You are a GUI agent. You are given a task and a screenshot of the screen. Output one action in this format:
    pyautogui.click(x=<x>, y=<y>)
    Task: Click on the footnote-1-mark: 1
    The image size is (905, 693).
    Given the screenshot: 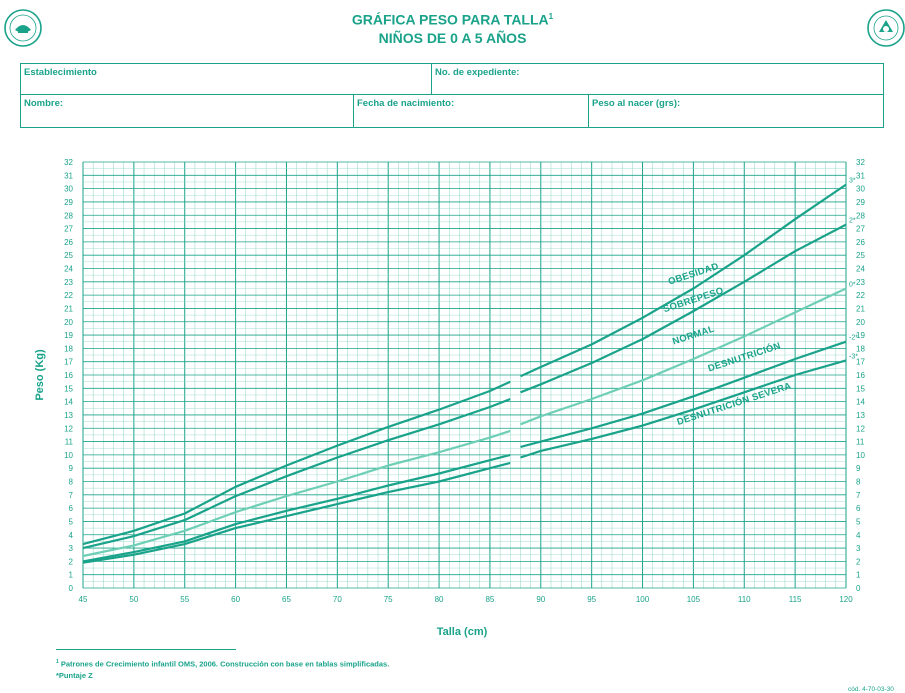 What is the action you would take?
    pyautogui.click(x=57, y=662)
    